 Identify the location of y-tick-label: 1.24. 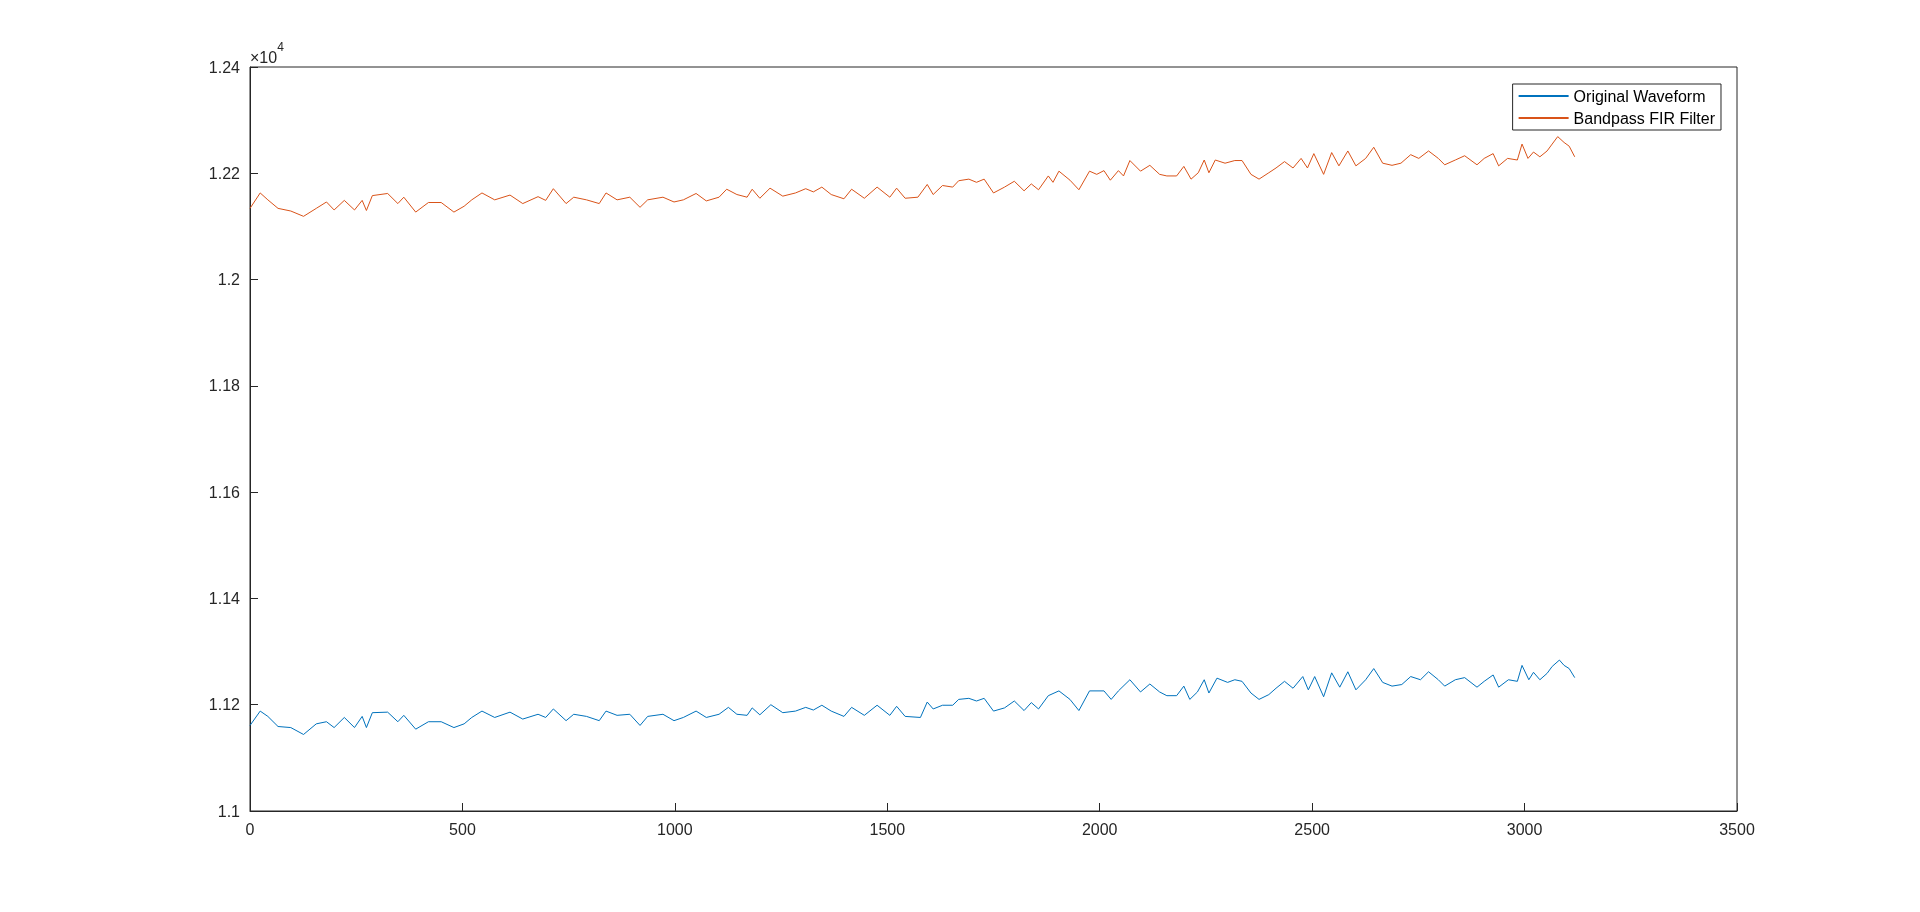
(224, 67).